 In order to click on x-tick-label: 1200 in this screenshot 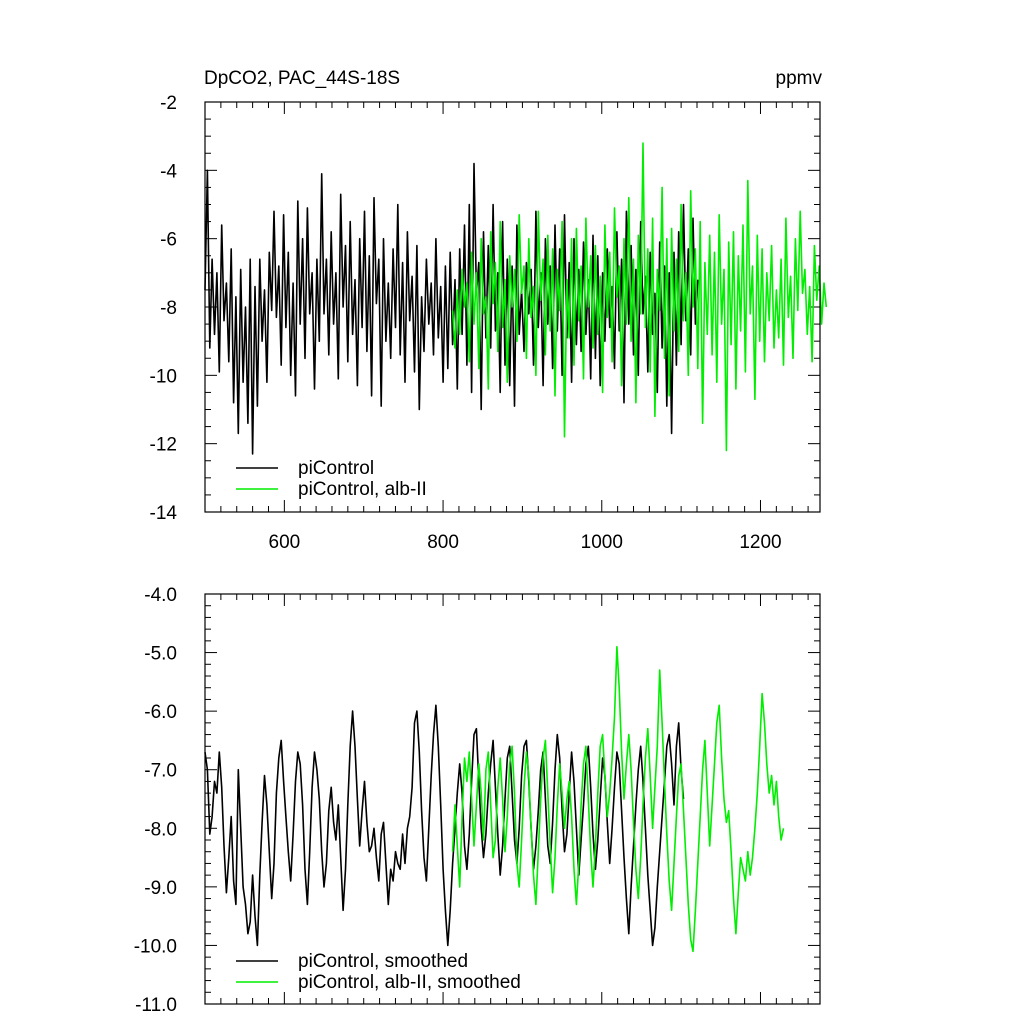, I will do `click(760, 542)`.